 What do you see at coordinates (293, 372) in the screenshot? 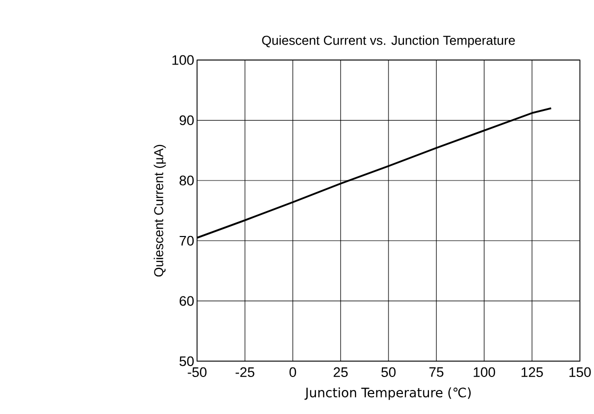
I see `x-tick-label: 0` at bounding box center [293, 372].